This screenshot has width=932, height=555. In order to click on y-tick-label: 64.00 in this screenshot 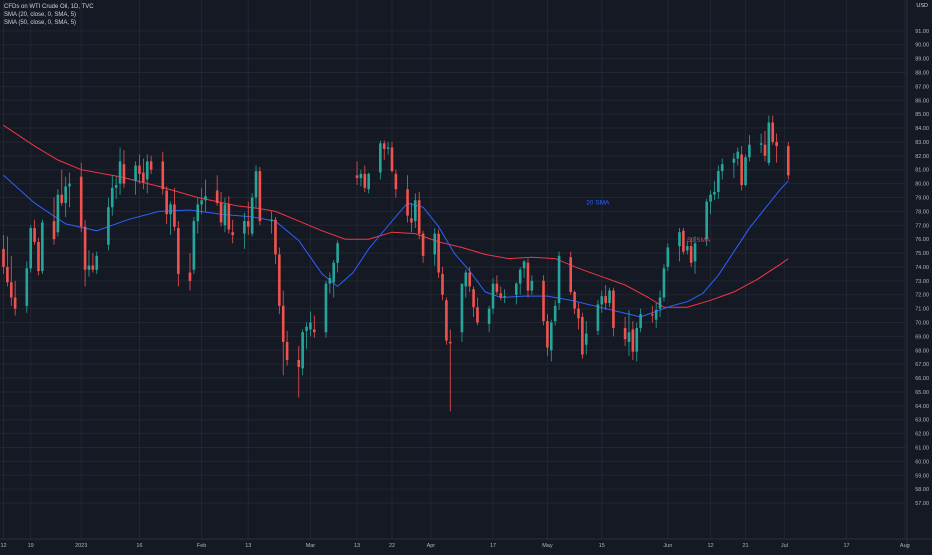, I will do `click(922, 407)`.